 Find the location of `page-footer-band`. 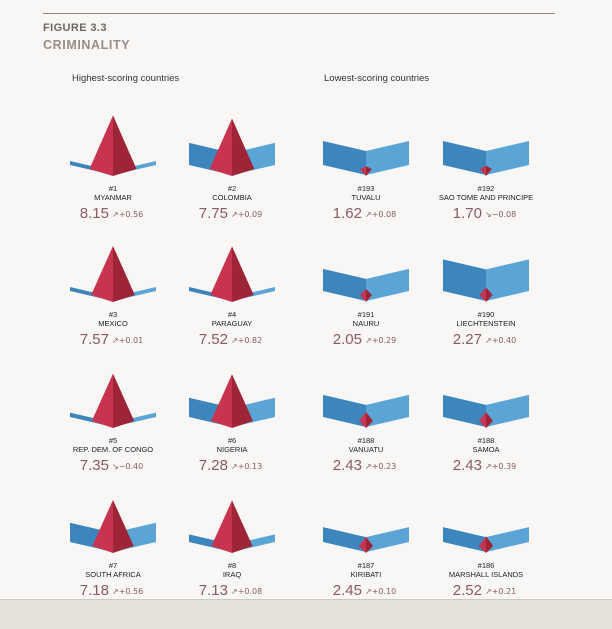

page-footer-band is located at coordinates (306, 614).